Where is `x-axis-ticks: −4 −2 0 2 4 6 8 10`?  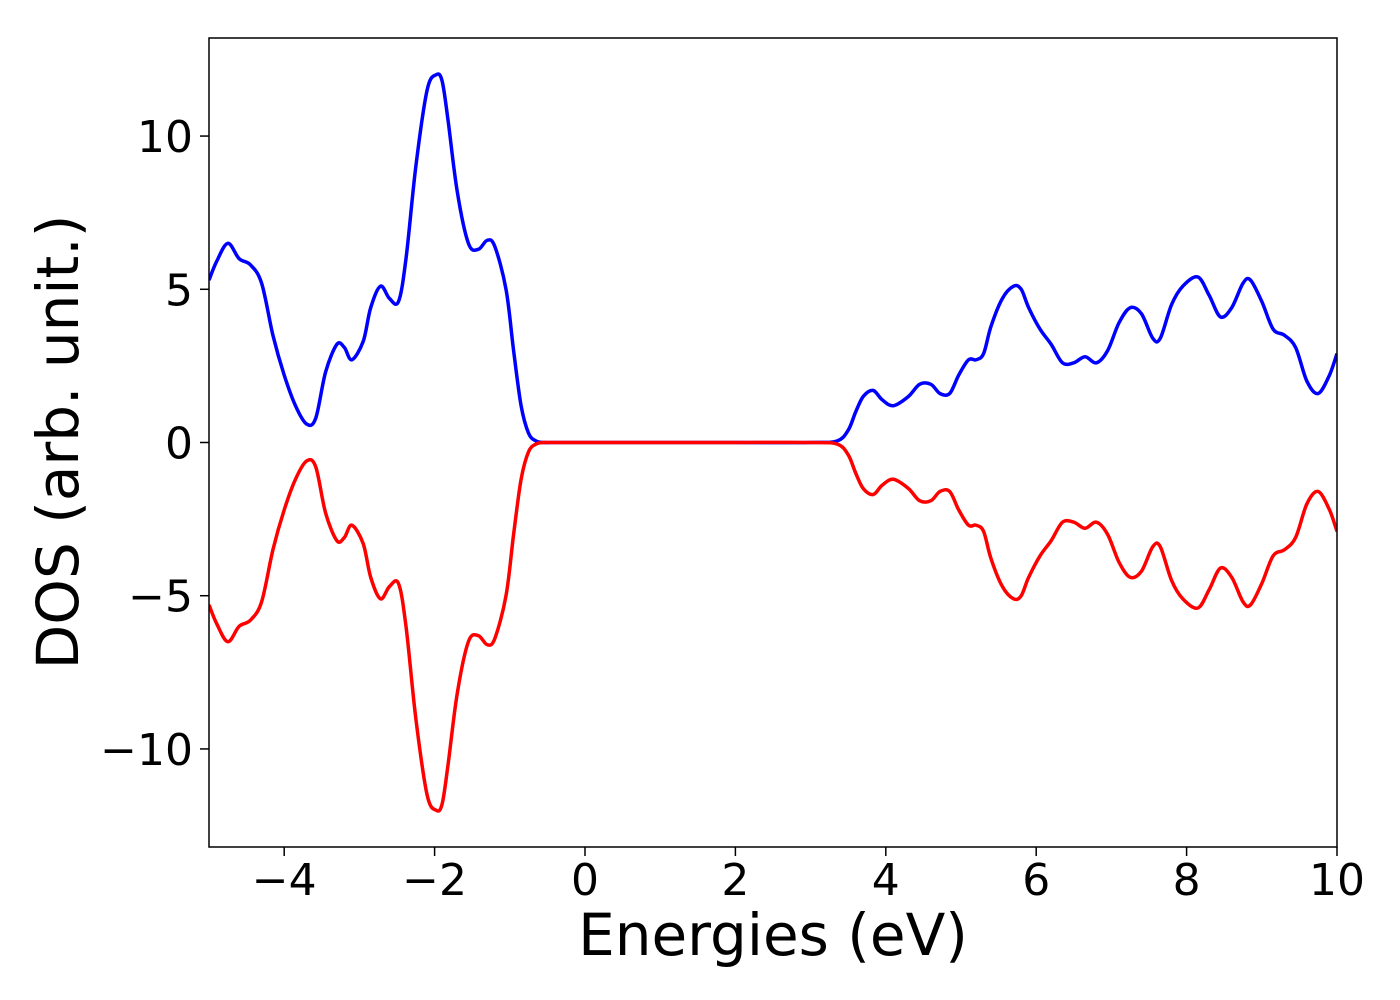 x-axis-ticks: −4 −2 0 2 4 6 8 10 is located at coordinates (808, 876).